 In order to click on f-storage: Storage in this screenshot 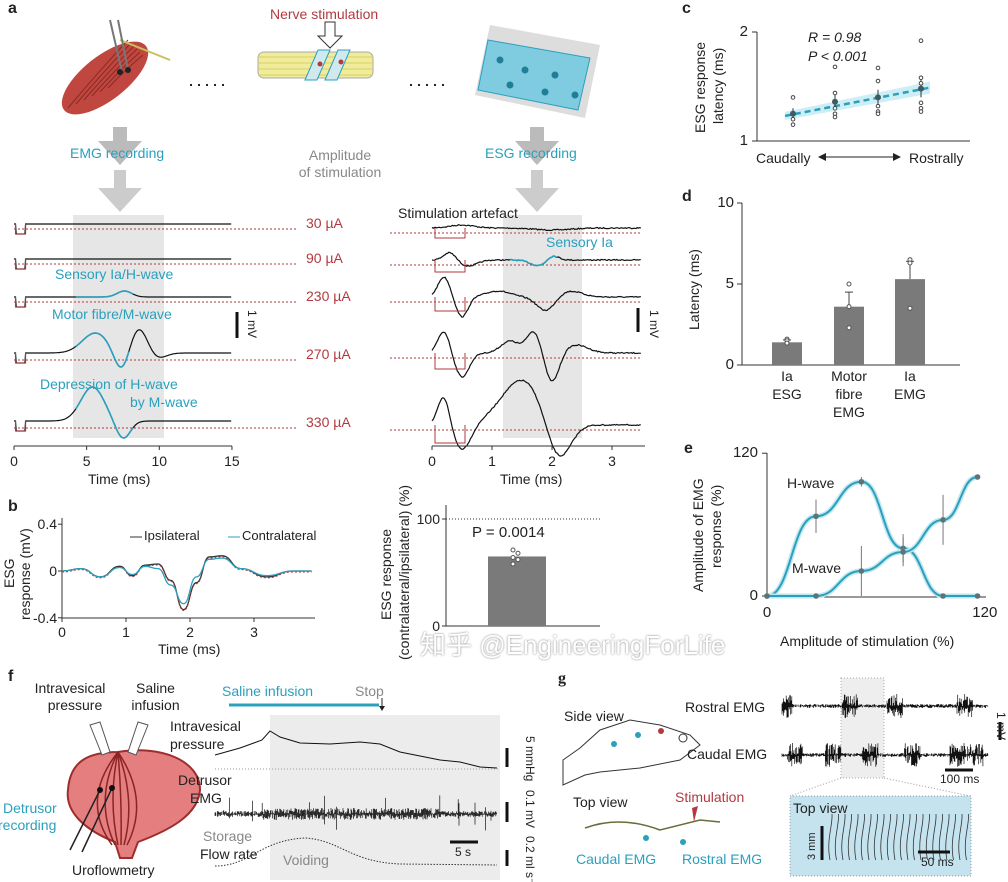, I will do `click(228, 836)`.